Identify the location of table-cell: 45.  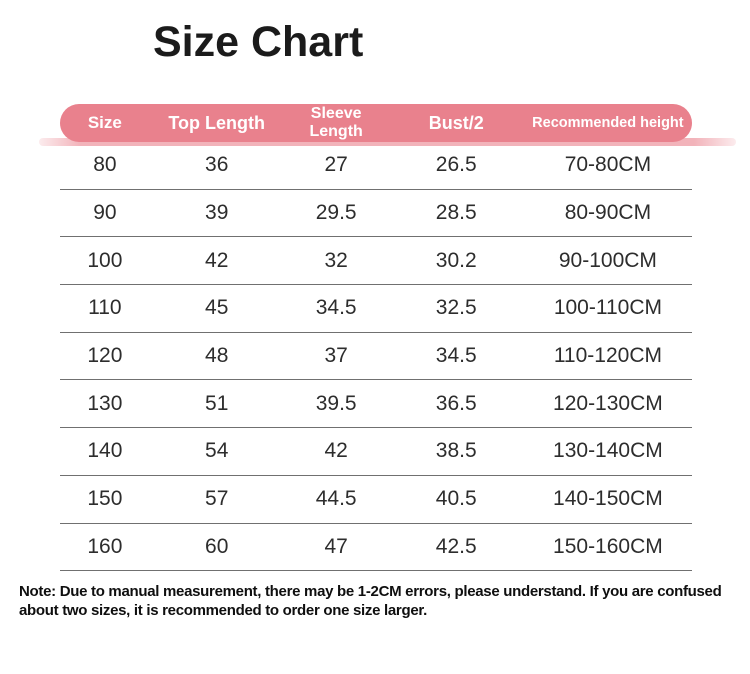
(217, 308).